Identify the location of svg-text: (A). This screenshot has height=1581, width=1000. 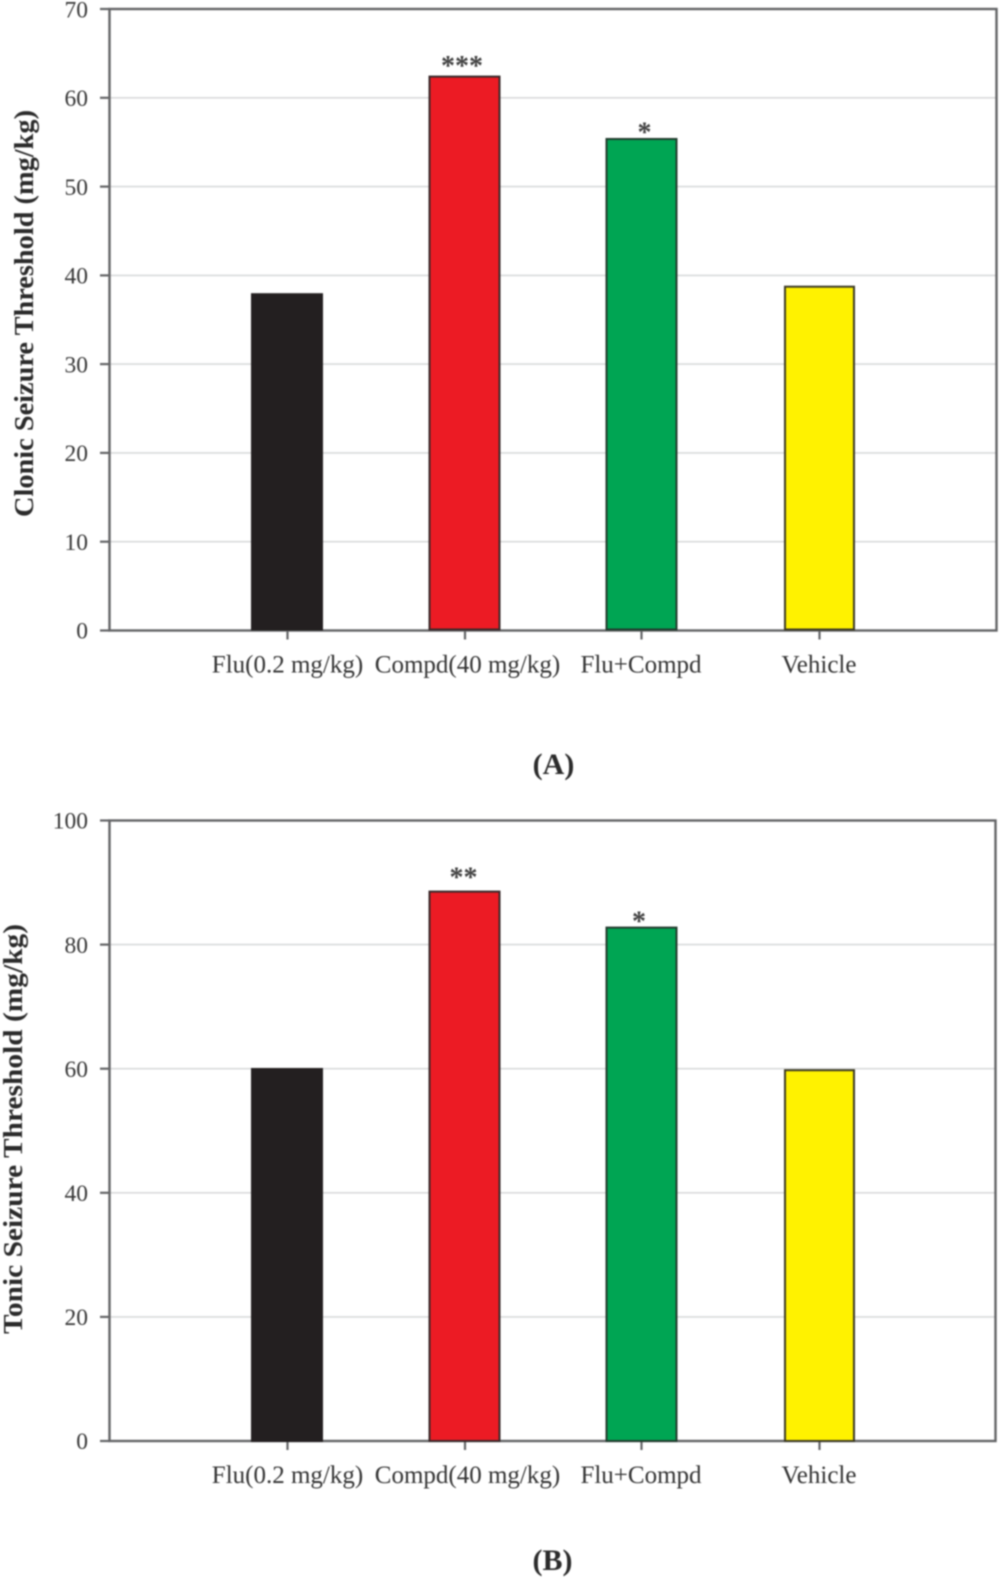
(554, 764).